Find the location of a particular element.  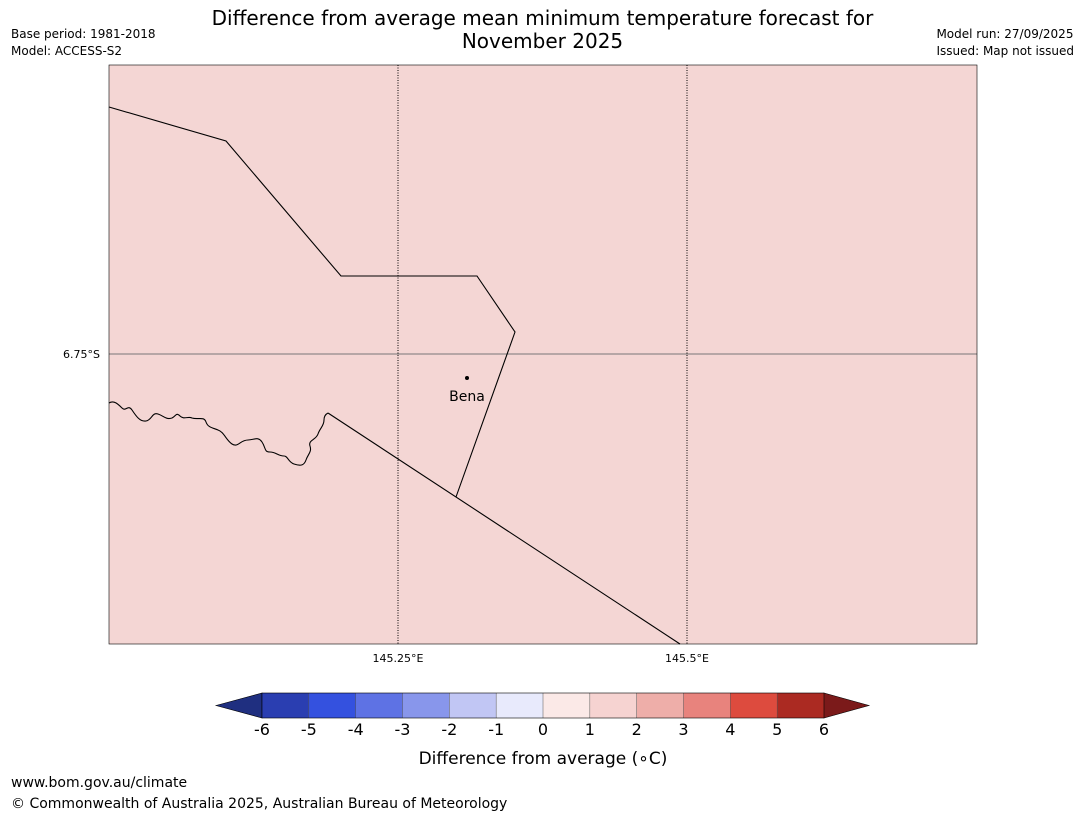

place-label-bena: Bena is located at coordinates (467, 397).